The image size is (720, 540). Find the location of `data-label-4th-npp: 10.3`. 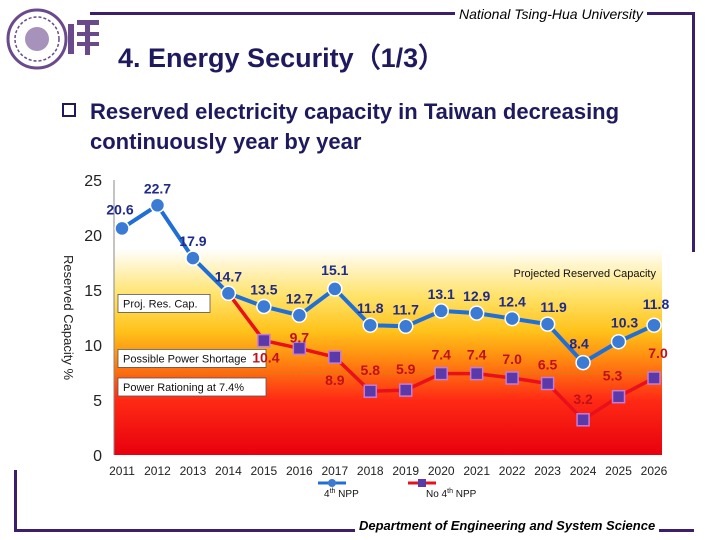

data-label-4th-npp: 10.3 is located at coordinates (624, 323).